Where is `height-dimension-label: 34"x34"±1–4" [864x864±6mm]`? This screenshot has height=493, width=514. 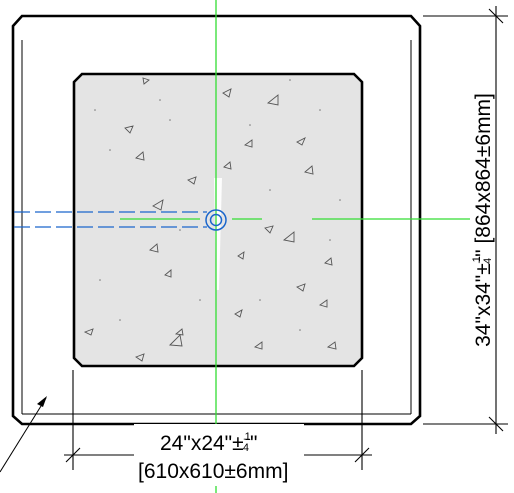 height-dimension-label: 34"x34"±1–4" [864x864±6mm] is located at coordinates (483, 220).